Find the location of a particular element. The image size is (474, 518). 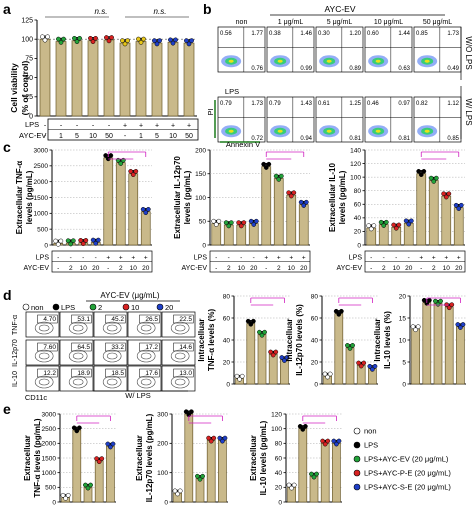

a-ayc-cell: - is located at coordinates (45, 136).